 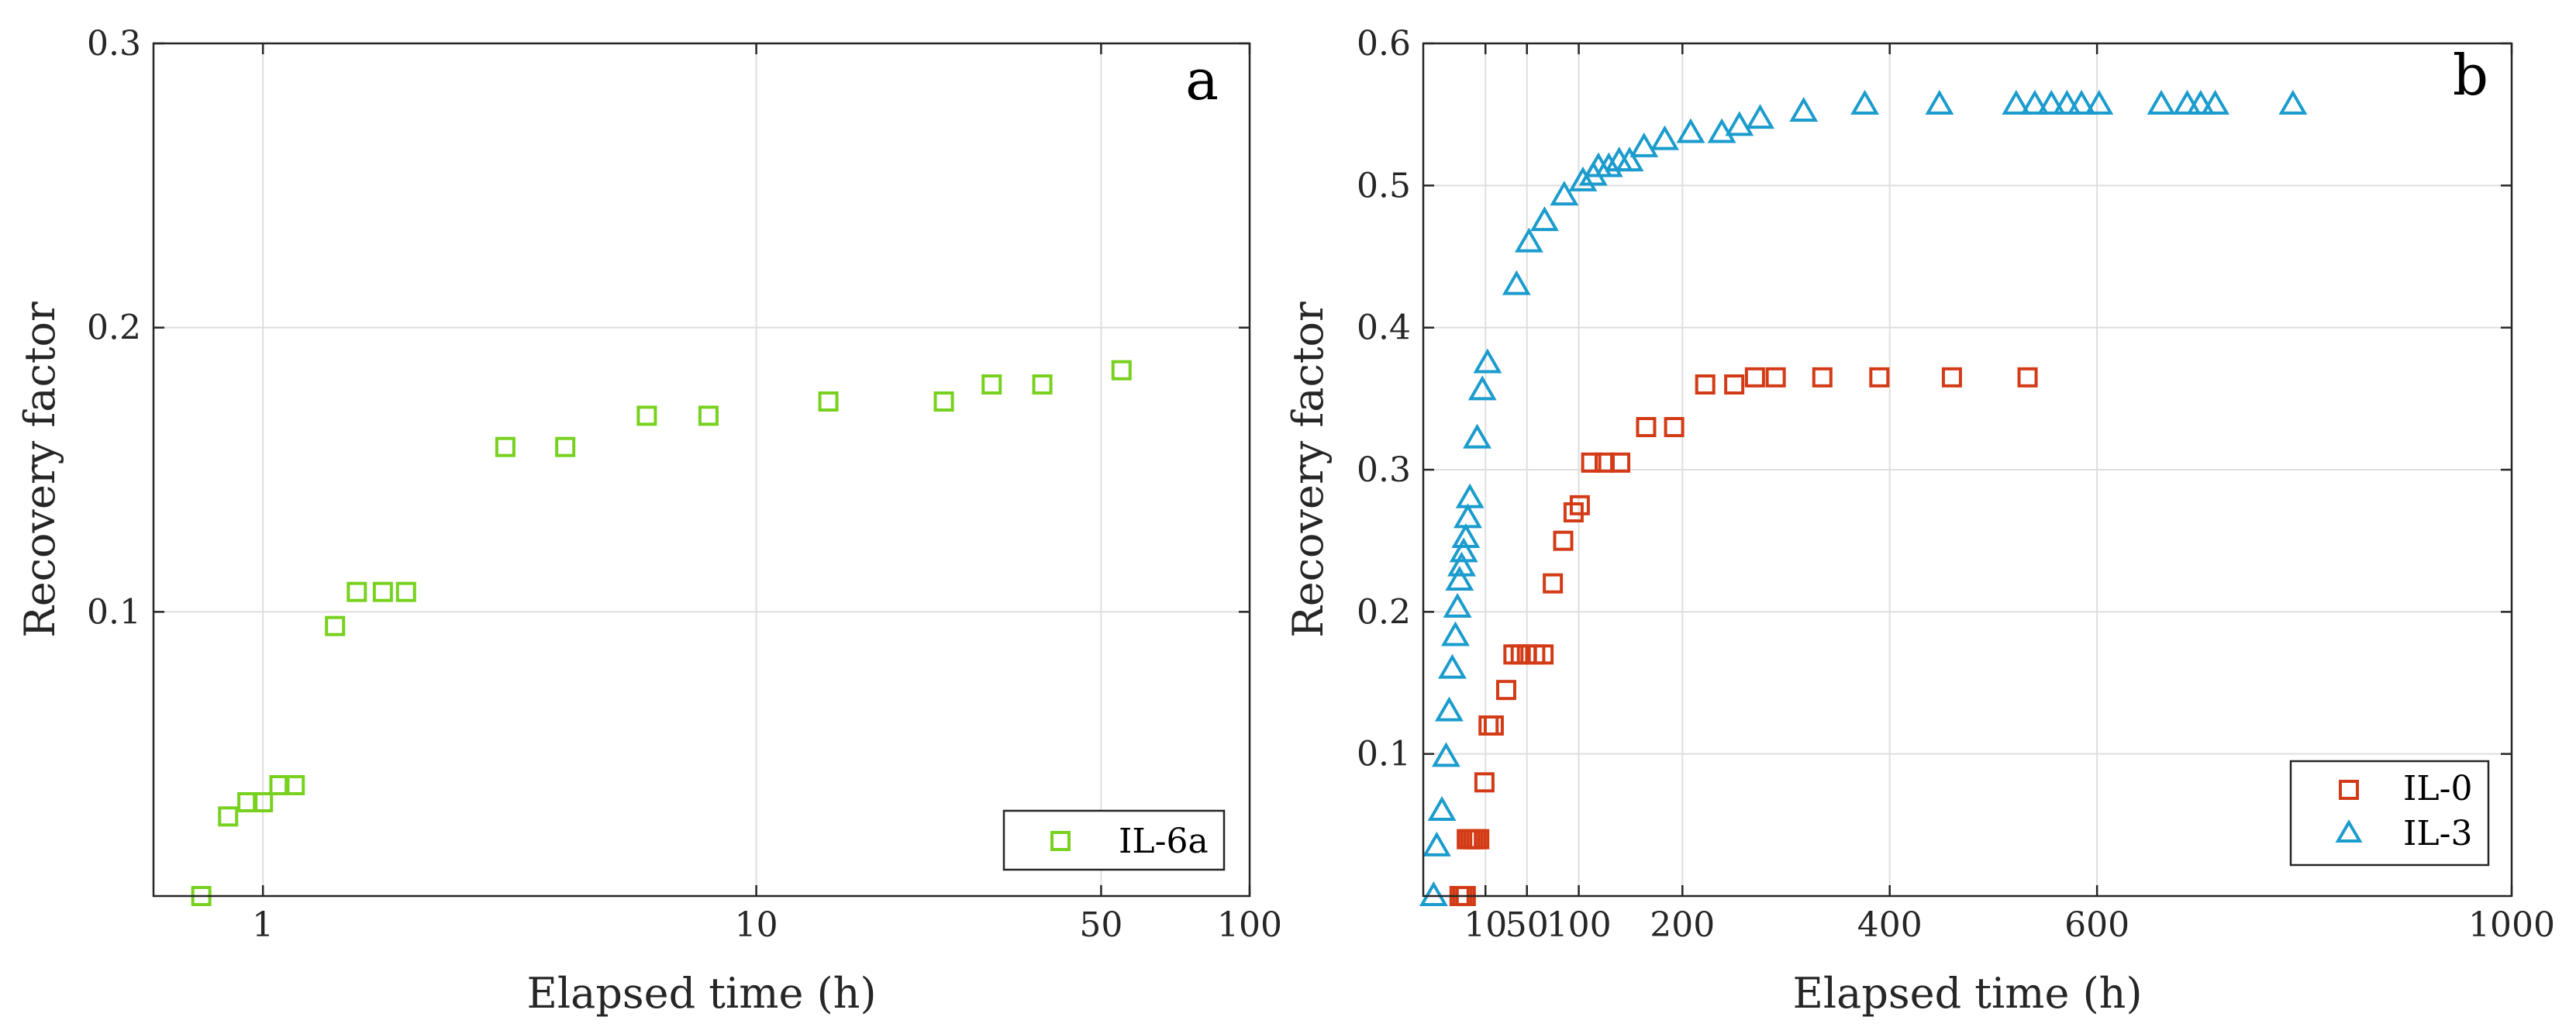 I want to click on panel-b-xtick-label: 1000, so click(x=2511, y=925).